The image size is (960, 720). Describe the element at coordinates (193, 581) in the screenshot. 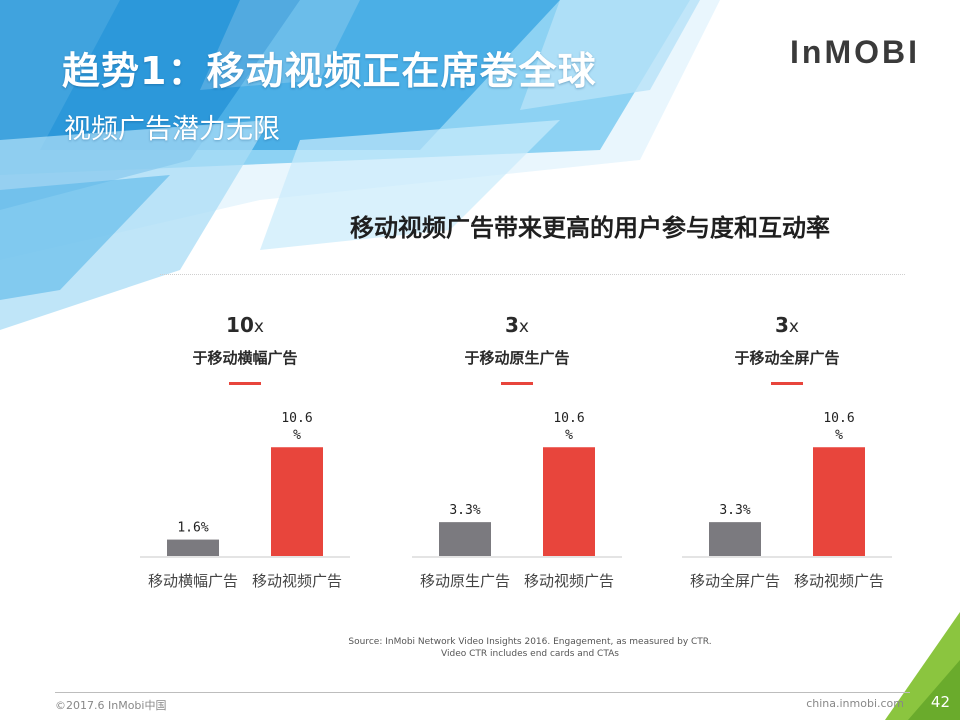

I see `category-label: 移动横幅广告` at that location.